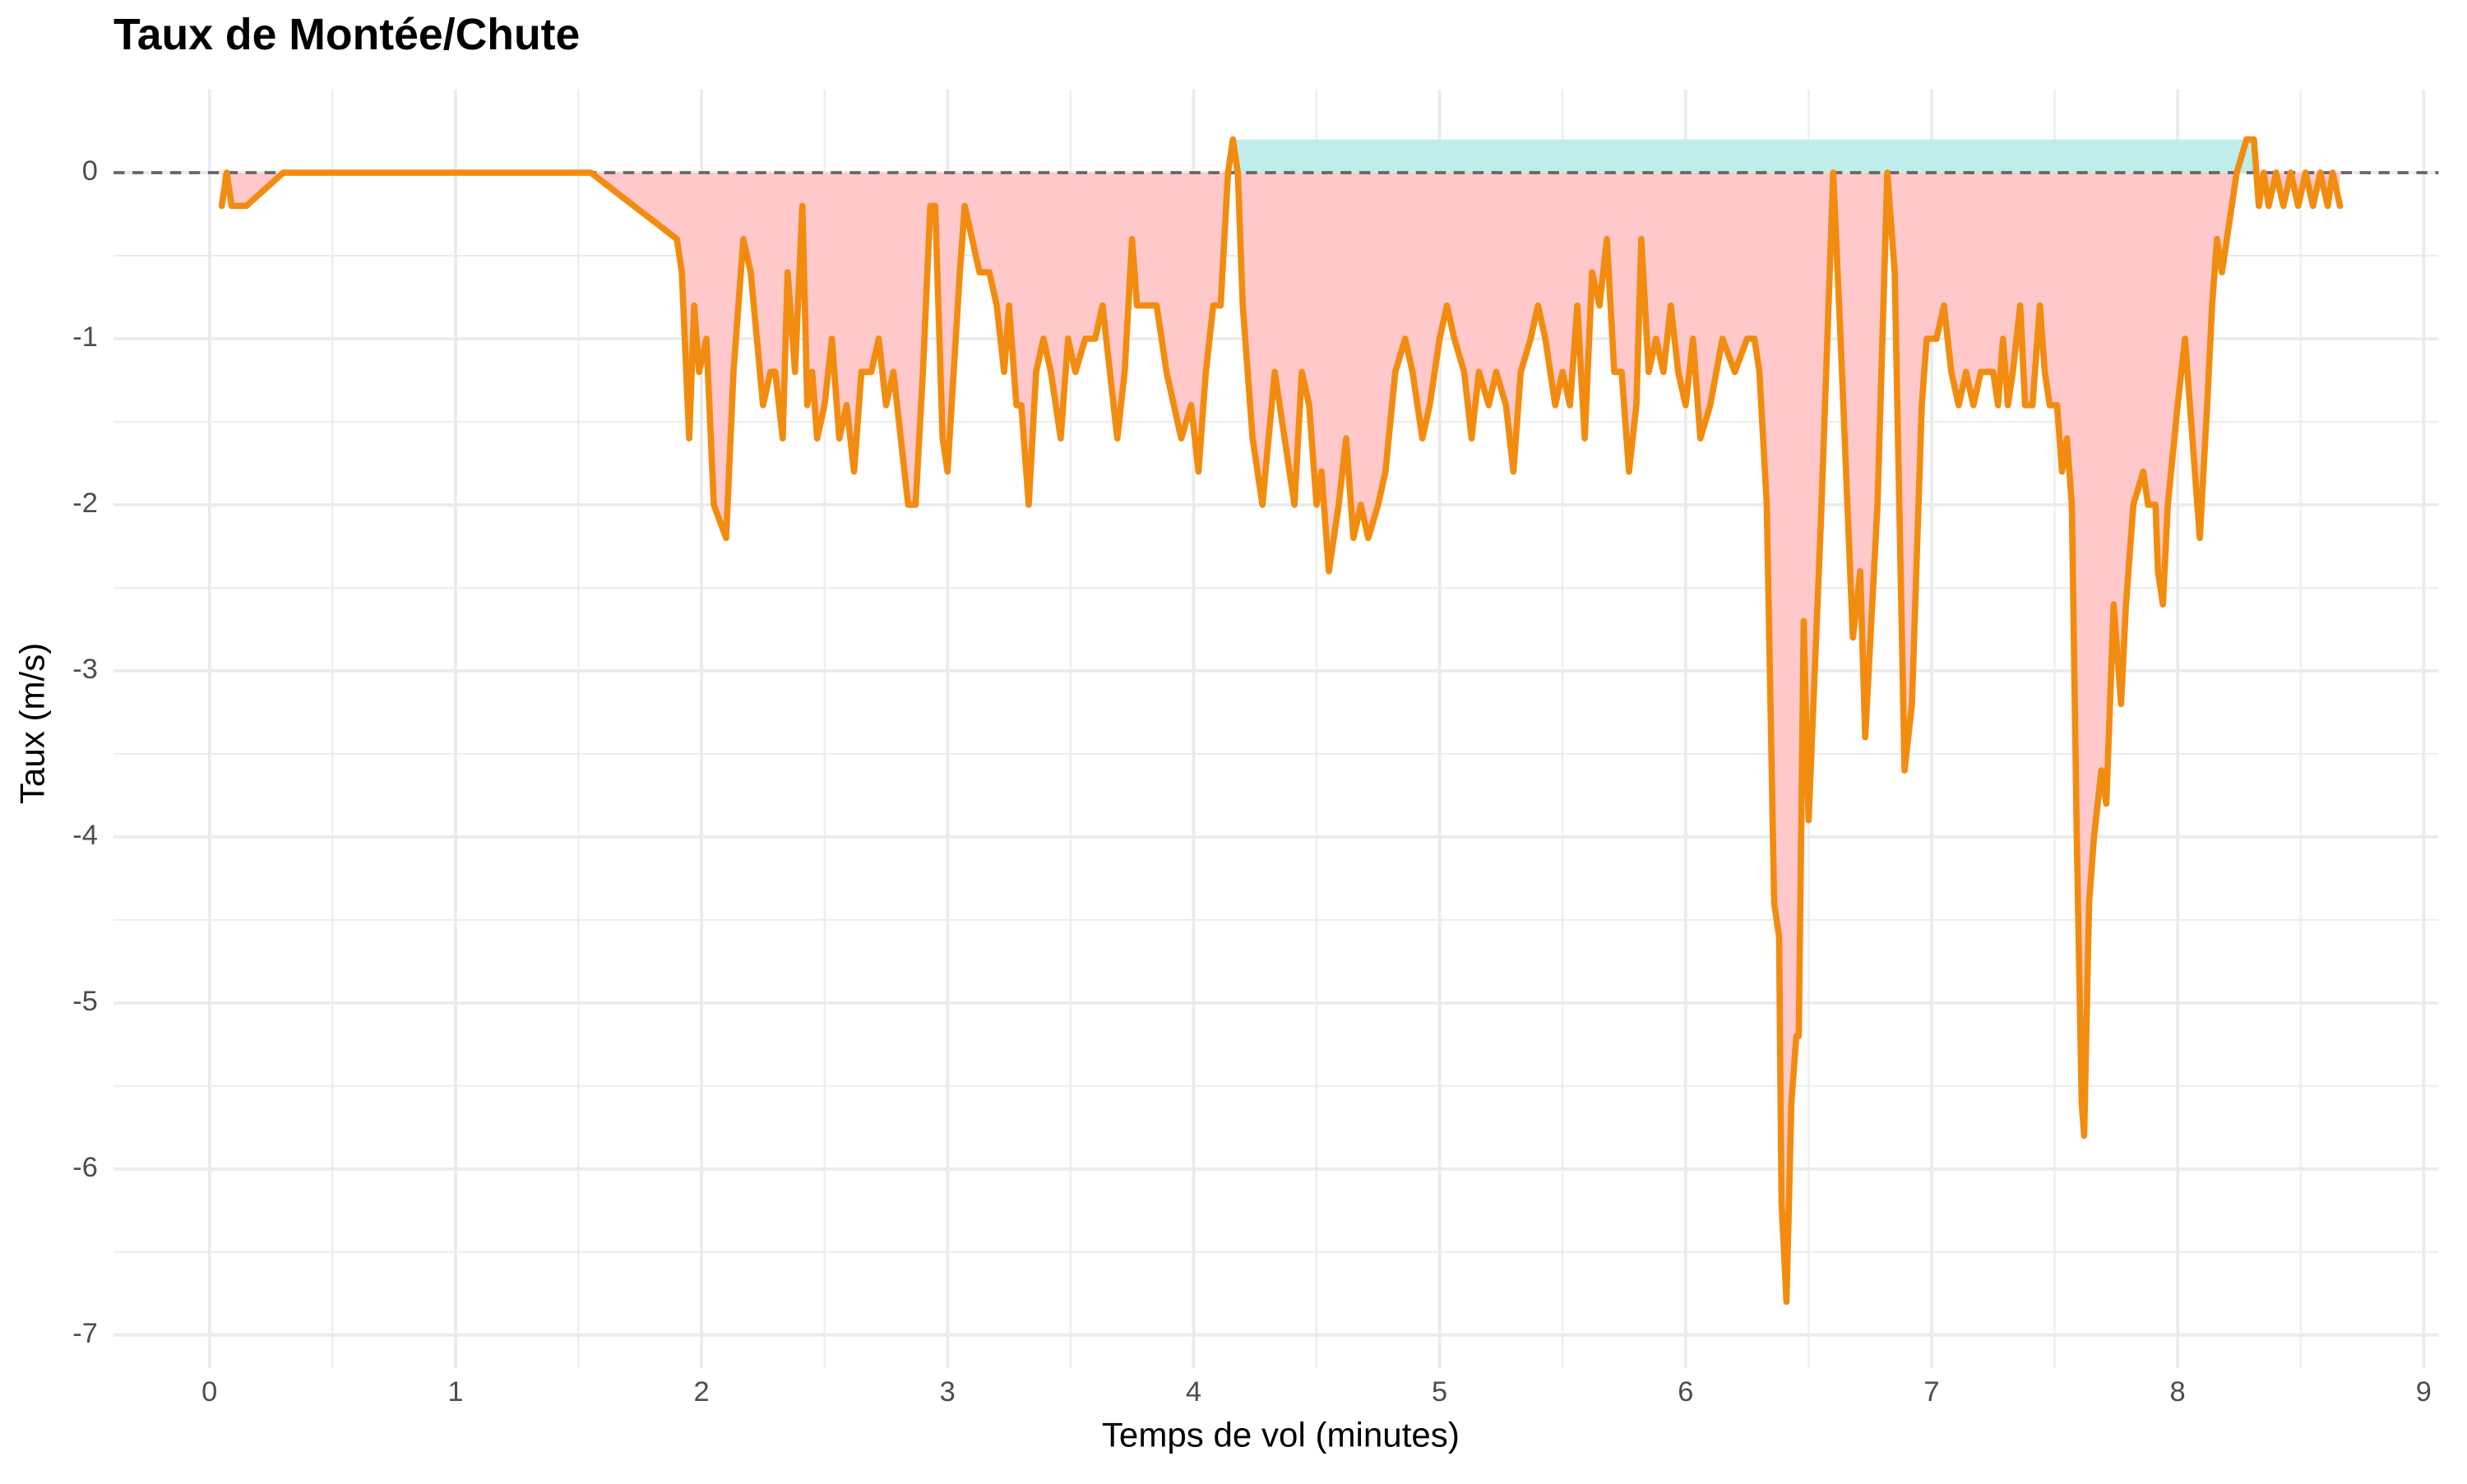 Image resolution: width=2467 pixels, height=1484 pixels. What do you see at coordinates (1281, 1435) in the screenshot?
I see `x-axis-label: Temps de vol (minutes)` at bounding box center [1281, 1435].